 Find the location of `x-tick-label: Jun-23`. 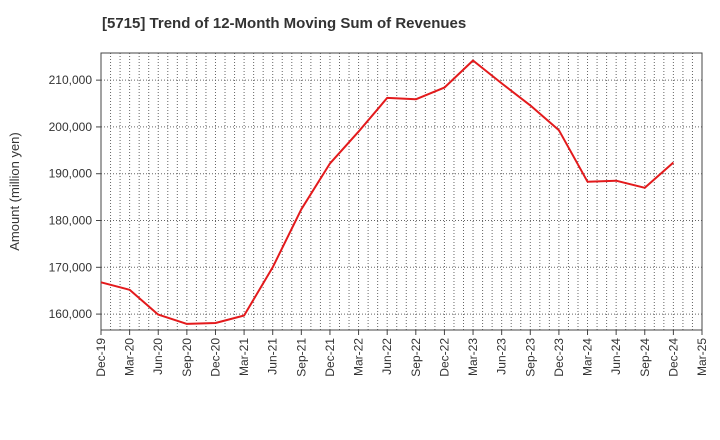

x-tick-label: Jun-23 is located at coordinates (502, 356).